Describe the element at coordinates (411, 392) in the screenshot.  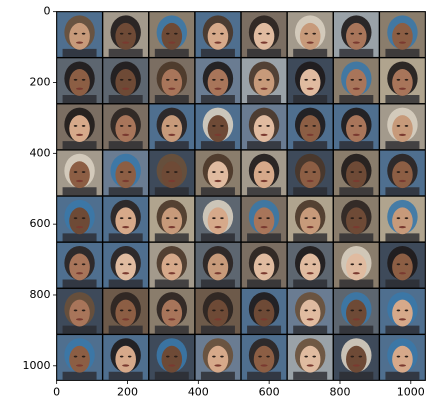
I see `x-tick-label: 1000` at that location.